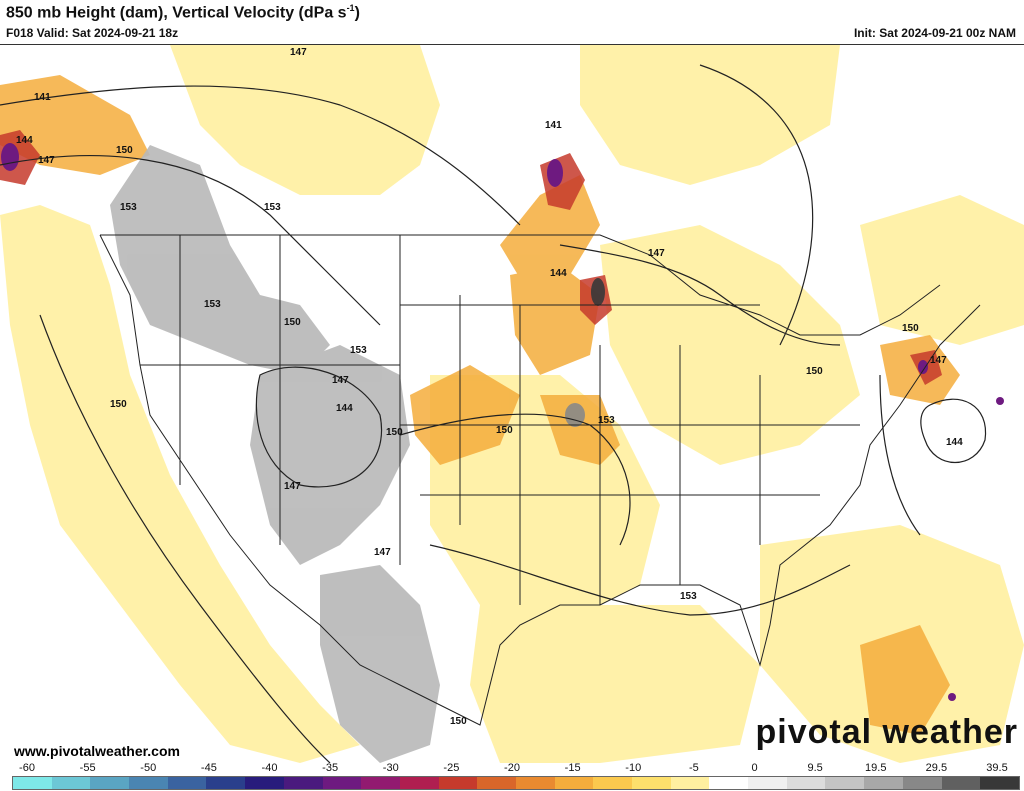  Describe the element at coordinates (390, 768) in the screenshot. I see `colorbar-tick-label: -30` at that location.